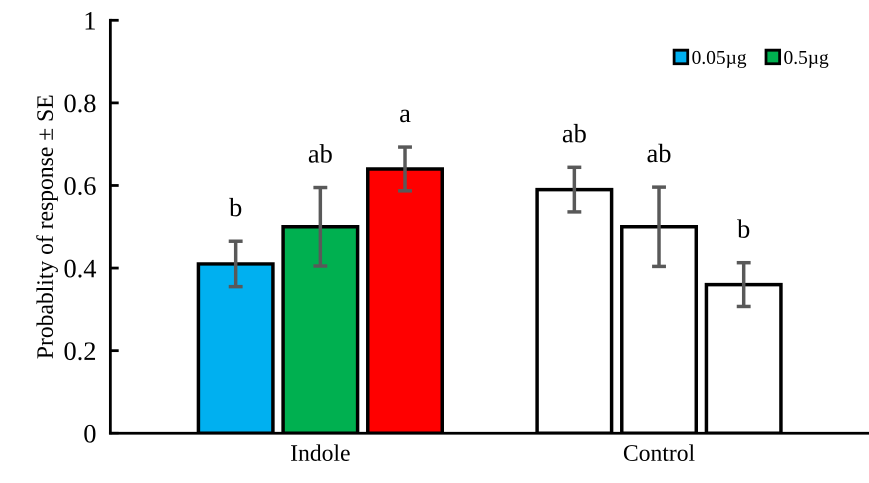 This screenshot has width=869, height=483. I want to click on y-tick-label: 1, so click(90, 21).